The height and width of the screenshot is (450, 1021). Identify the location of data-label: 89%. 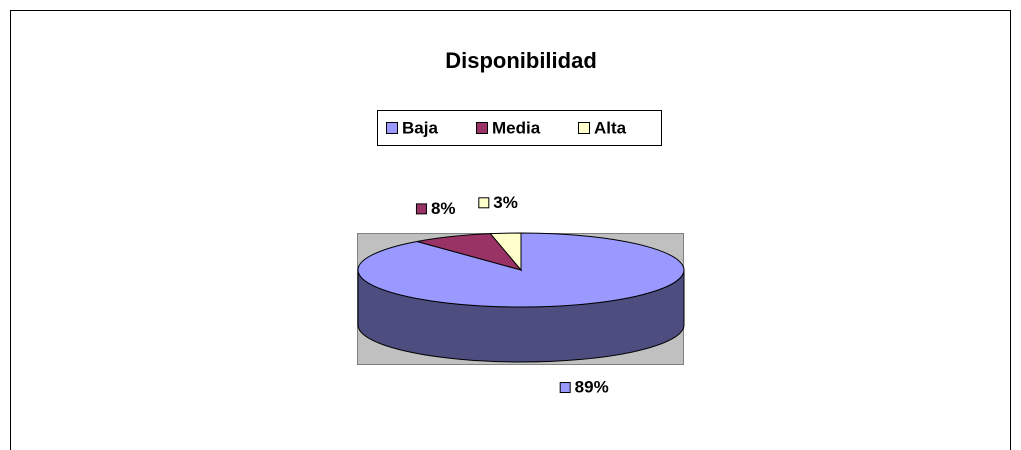
(592, 387).